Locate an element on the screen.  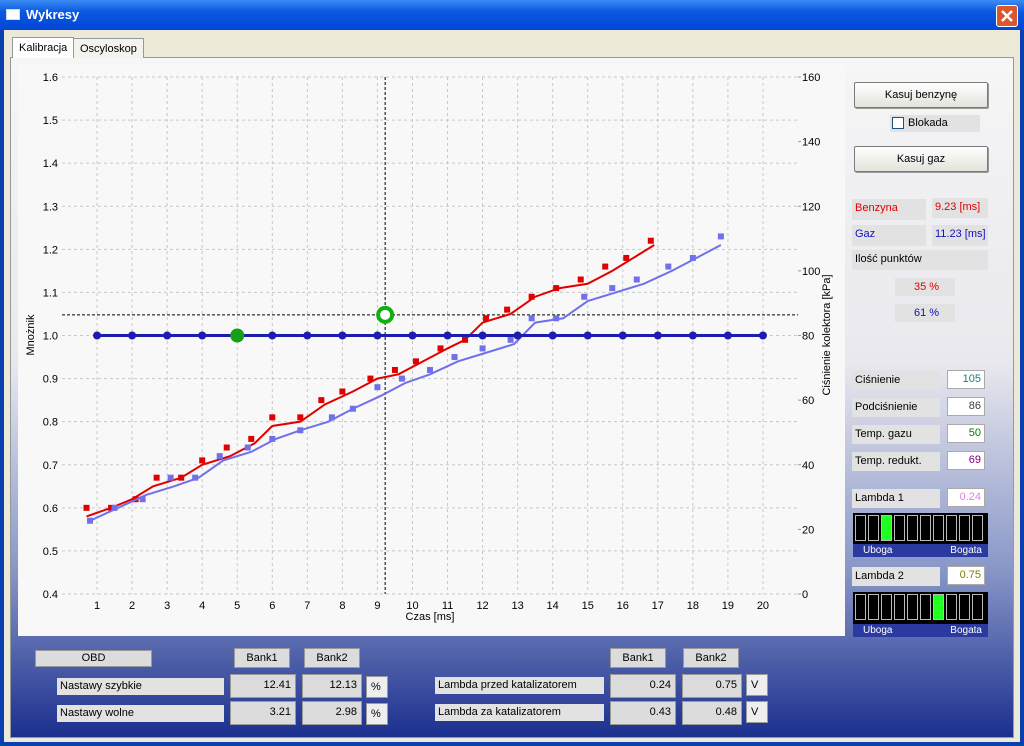
column-header: Bank2 is located at coordinates (332, 658).